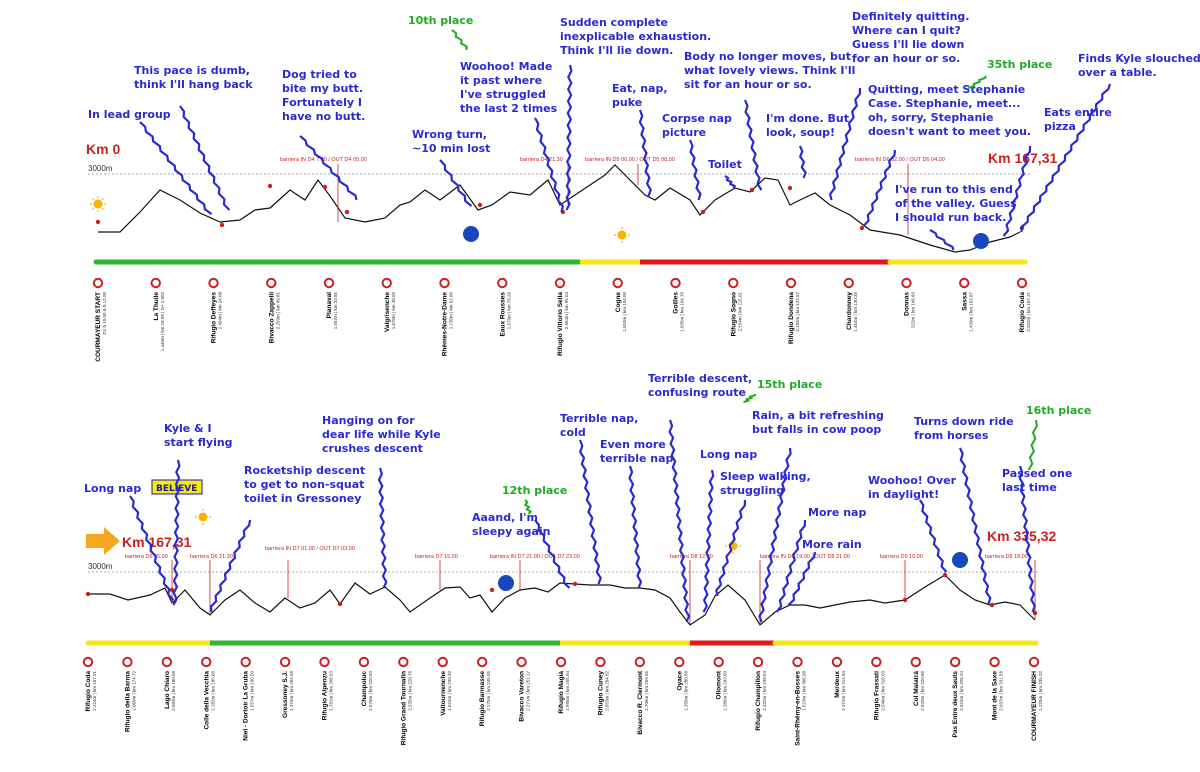  Describe the element at coordinates (451, 311) in the screenshot. I see `checkpoint-detail: 1.730m | km 62.86` at that location.